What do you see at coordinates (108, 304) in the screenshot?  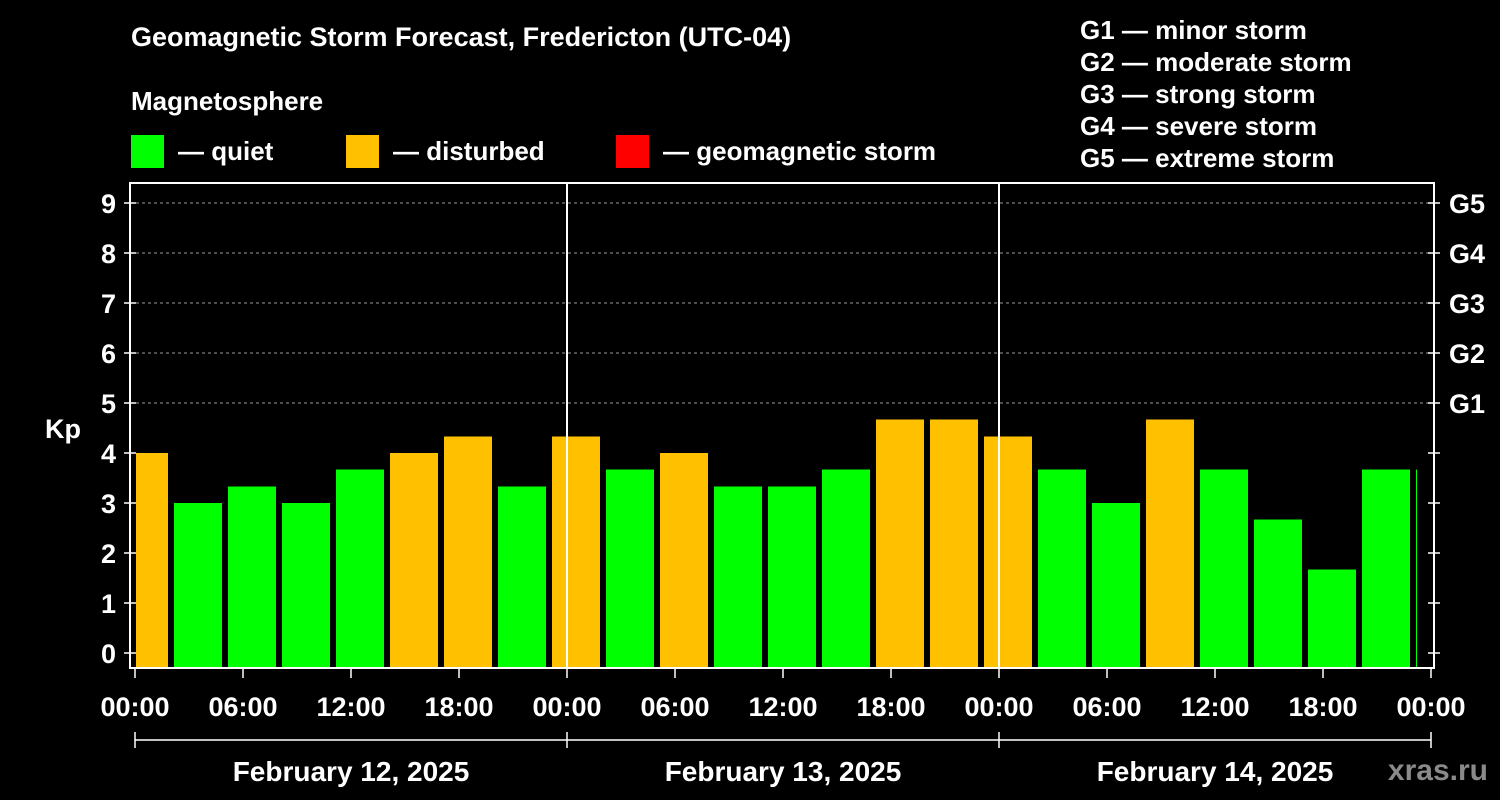 I see `y-tick-label: 7` at bounding box center [108, 304].